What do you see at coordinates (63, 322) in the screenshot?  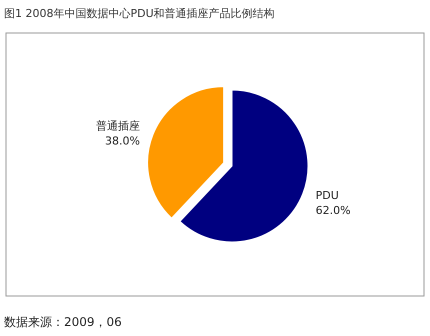 I see `source-note: 数据来源：2009，06` at bounding box center [63, 322].